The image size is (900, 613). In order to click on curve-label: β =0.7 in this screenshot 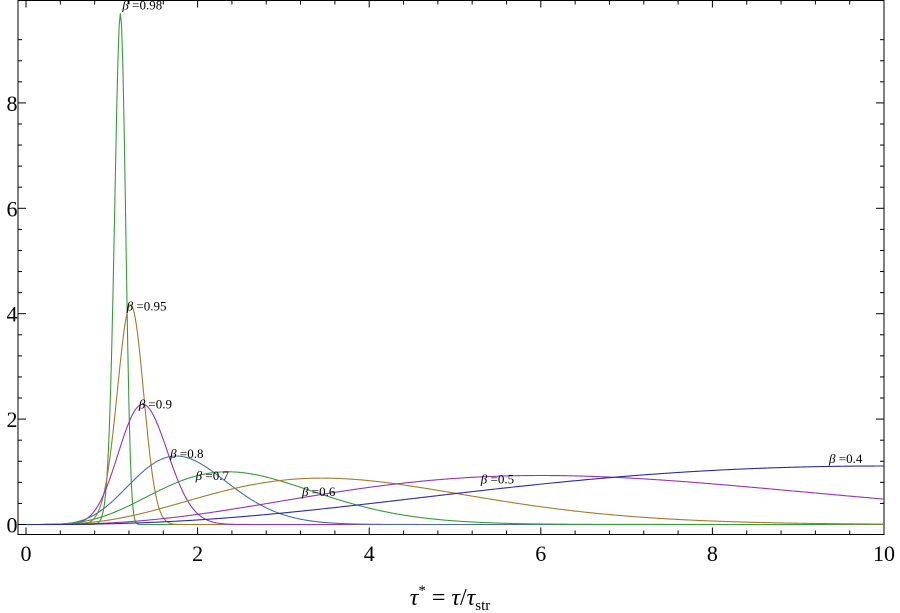, I will do `click(212, 475)`.